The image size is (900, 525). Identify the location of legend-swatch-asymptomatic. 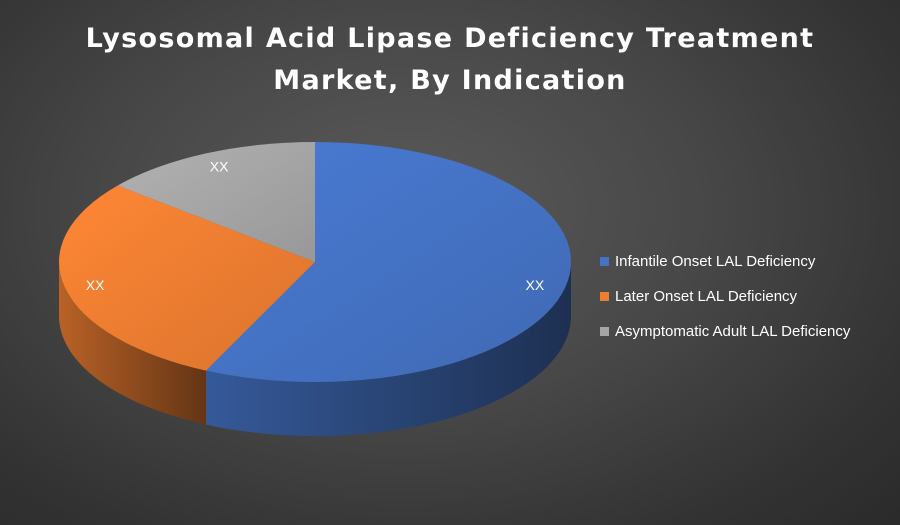
(604, 331).